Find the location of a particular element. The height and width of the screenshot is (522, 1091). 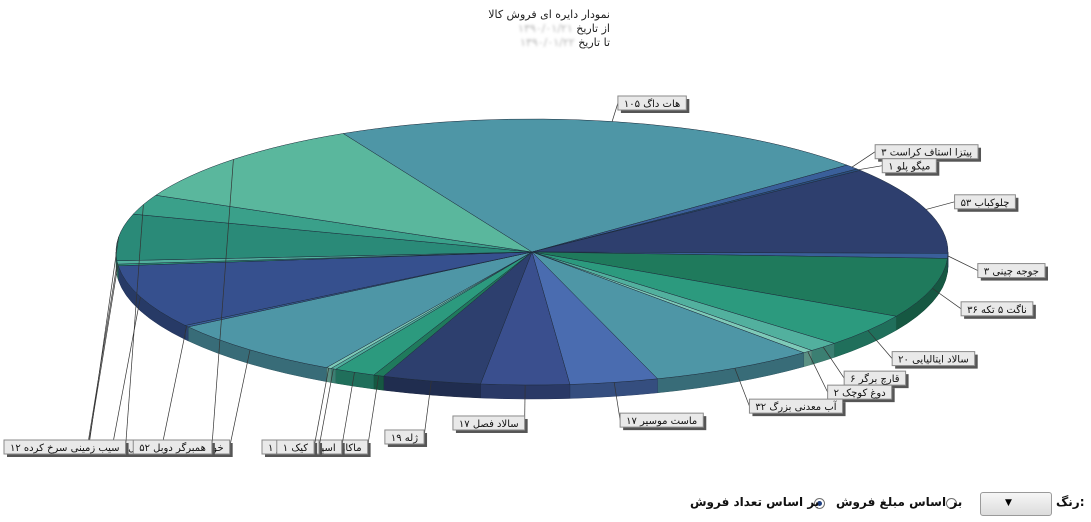

color-label: رنگ: is located at coordinates (1070, 502).